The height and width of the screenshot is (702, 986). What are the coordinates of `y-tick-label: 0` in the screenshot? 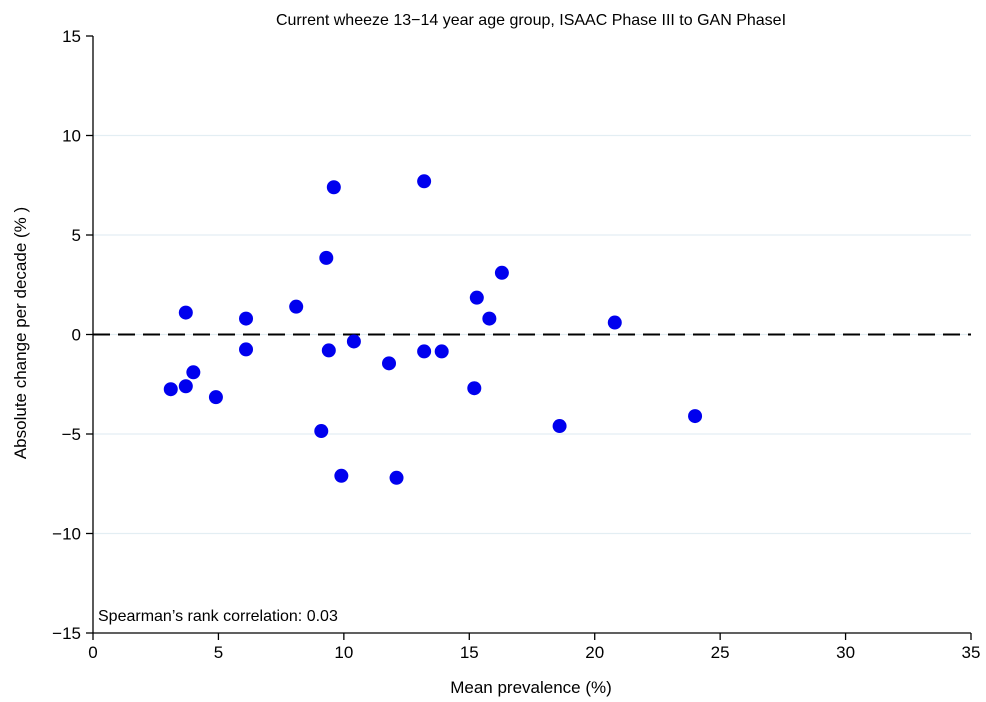 It's located at (76, 335).